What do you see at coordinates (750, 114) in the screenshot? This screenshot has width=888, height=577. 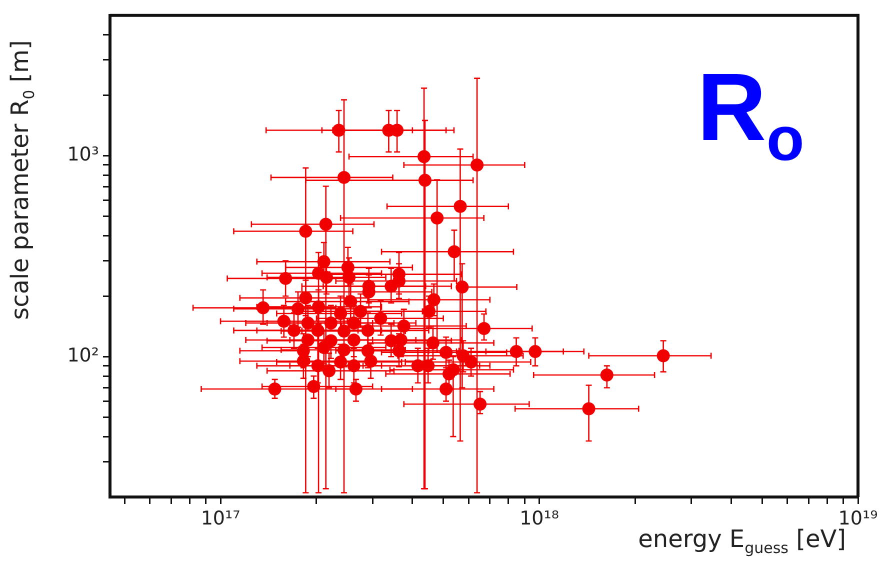 I see `annotation: R$_{o}$` at bounding box center [750, 114].